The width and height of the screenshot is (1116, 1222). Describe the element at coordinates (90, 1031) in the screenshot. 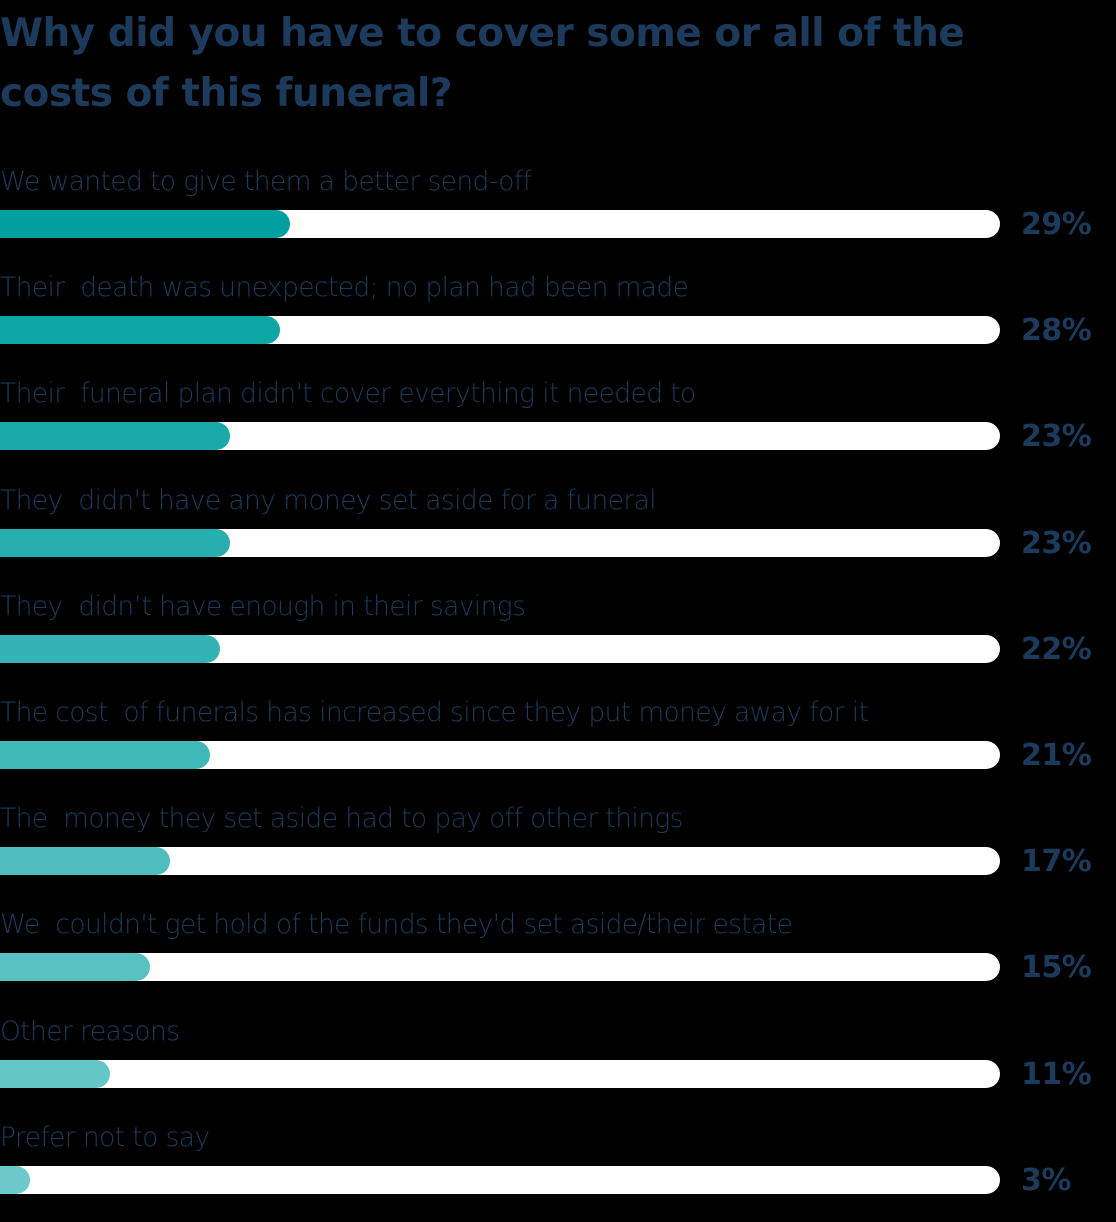

I see `bar-label: Other reasons` at that location.